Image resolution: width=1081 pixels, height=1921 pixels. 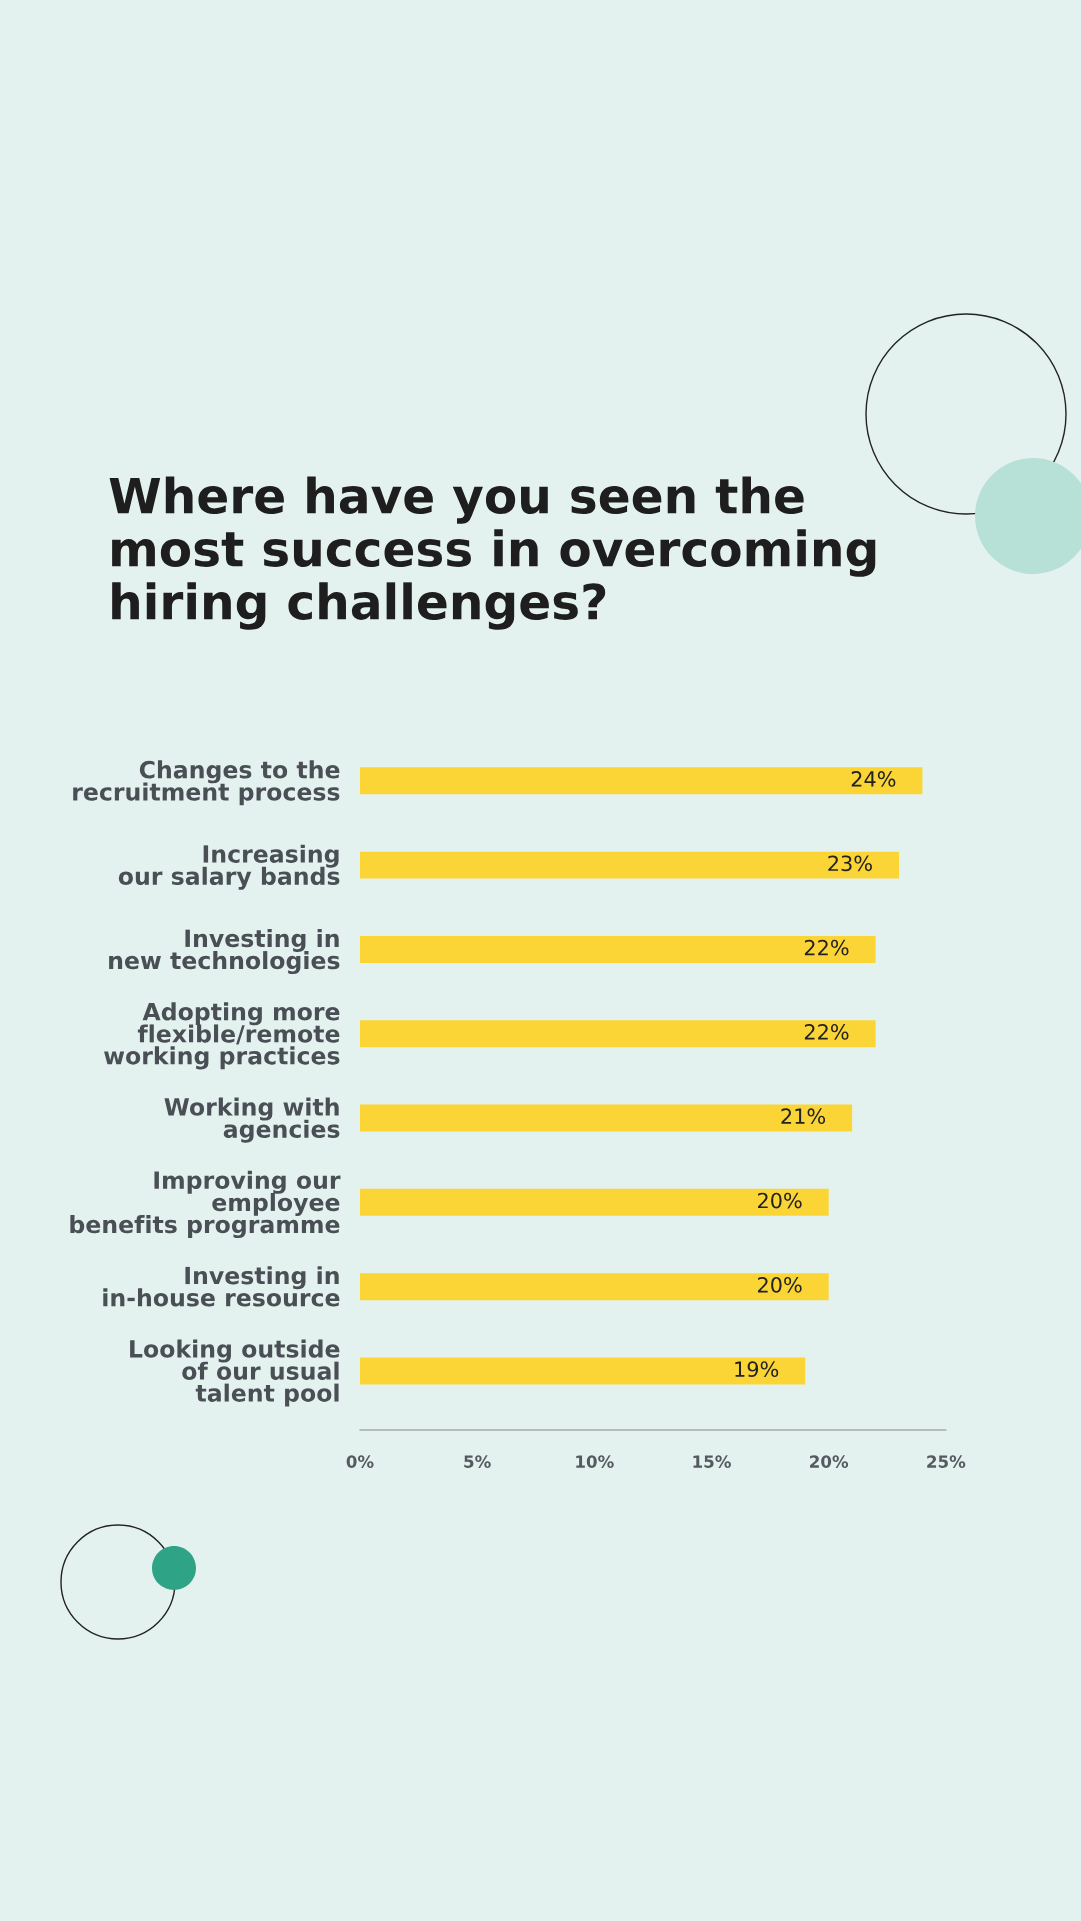 What do you see at coordinates (205, 1204) in the screenshot?
I see `y-tick-label: Improving our employee benefits programme` at bounding box center [205, 1204].